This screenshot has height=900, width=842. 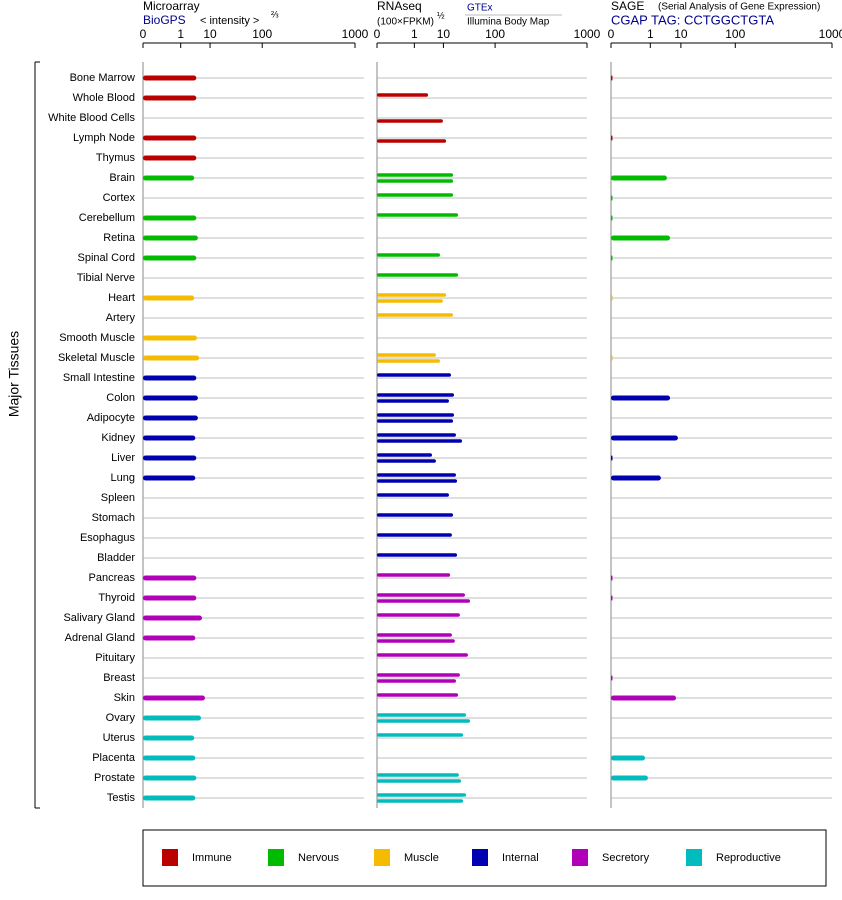 I want to click on legend-label: Nervous, so click(x=318, y=858).